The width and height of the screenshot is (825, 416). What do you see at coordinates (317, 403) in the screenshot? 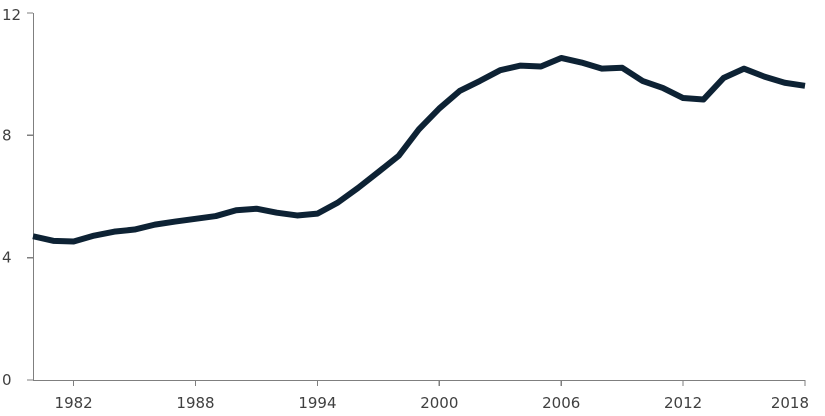
I see `x-tick-label: 1994` at bounding box center [317, 403].